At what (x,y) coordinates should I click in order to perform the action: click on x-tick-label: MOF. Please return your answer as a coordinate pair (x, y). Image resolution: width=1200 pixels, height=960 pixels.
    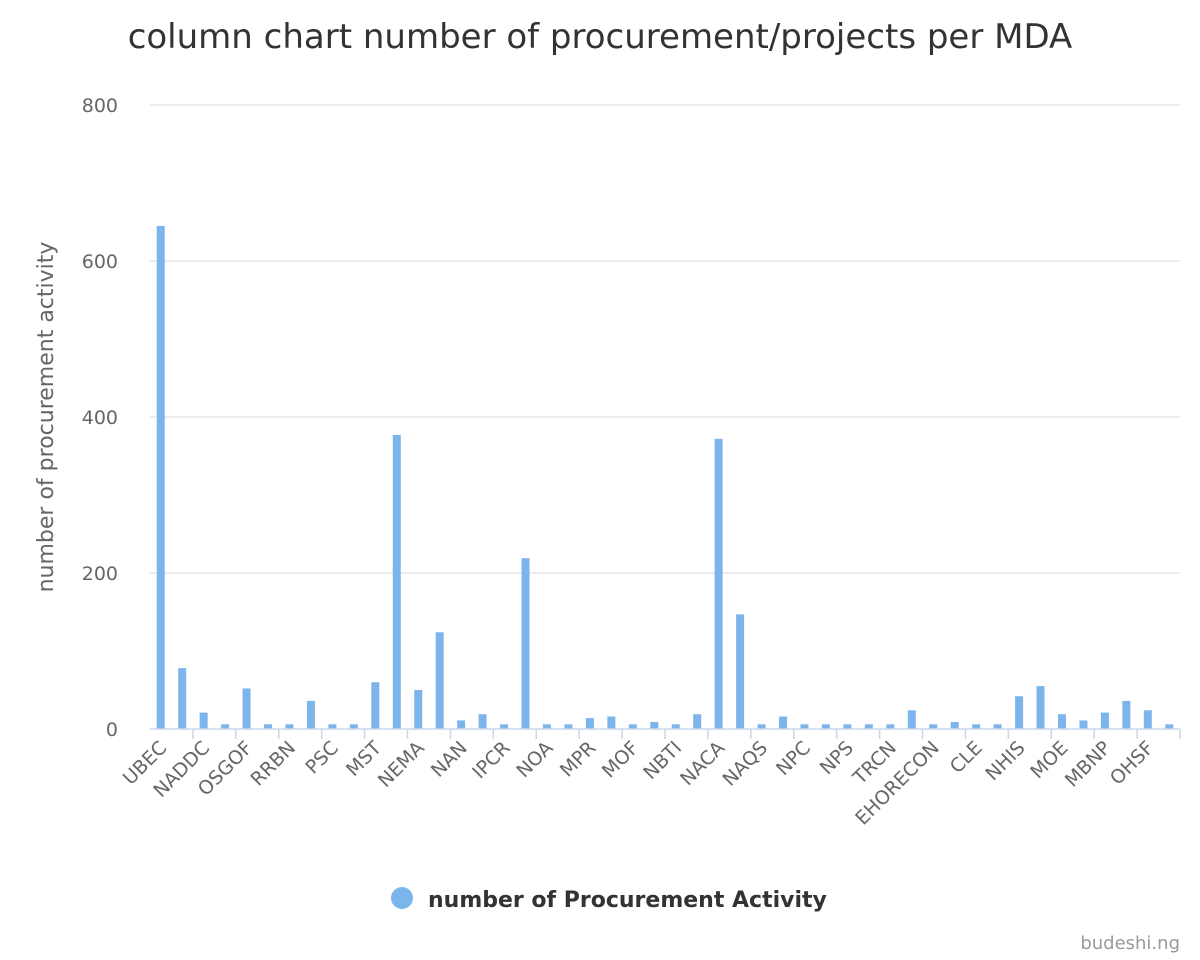
    Looking at the image, I should click on (620, 759).